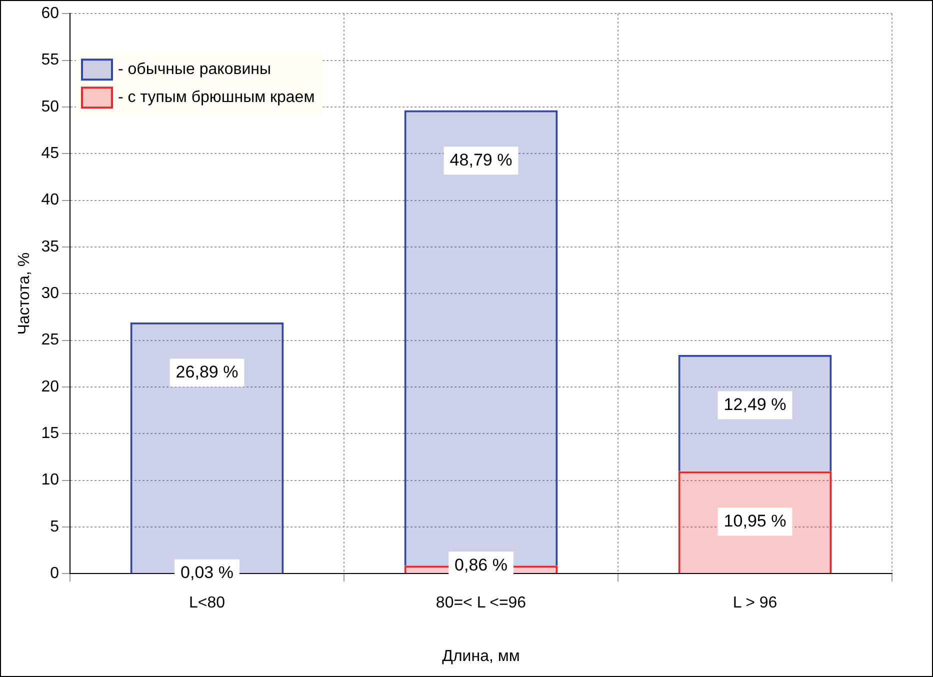 The height and width of the screenshot is (677, 933). I want to click on x-tick-label: L<80, so click(207, 603).